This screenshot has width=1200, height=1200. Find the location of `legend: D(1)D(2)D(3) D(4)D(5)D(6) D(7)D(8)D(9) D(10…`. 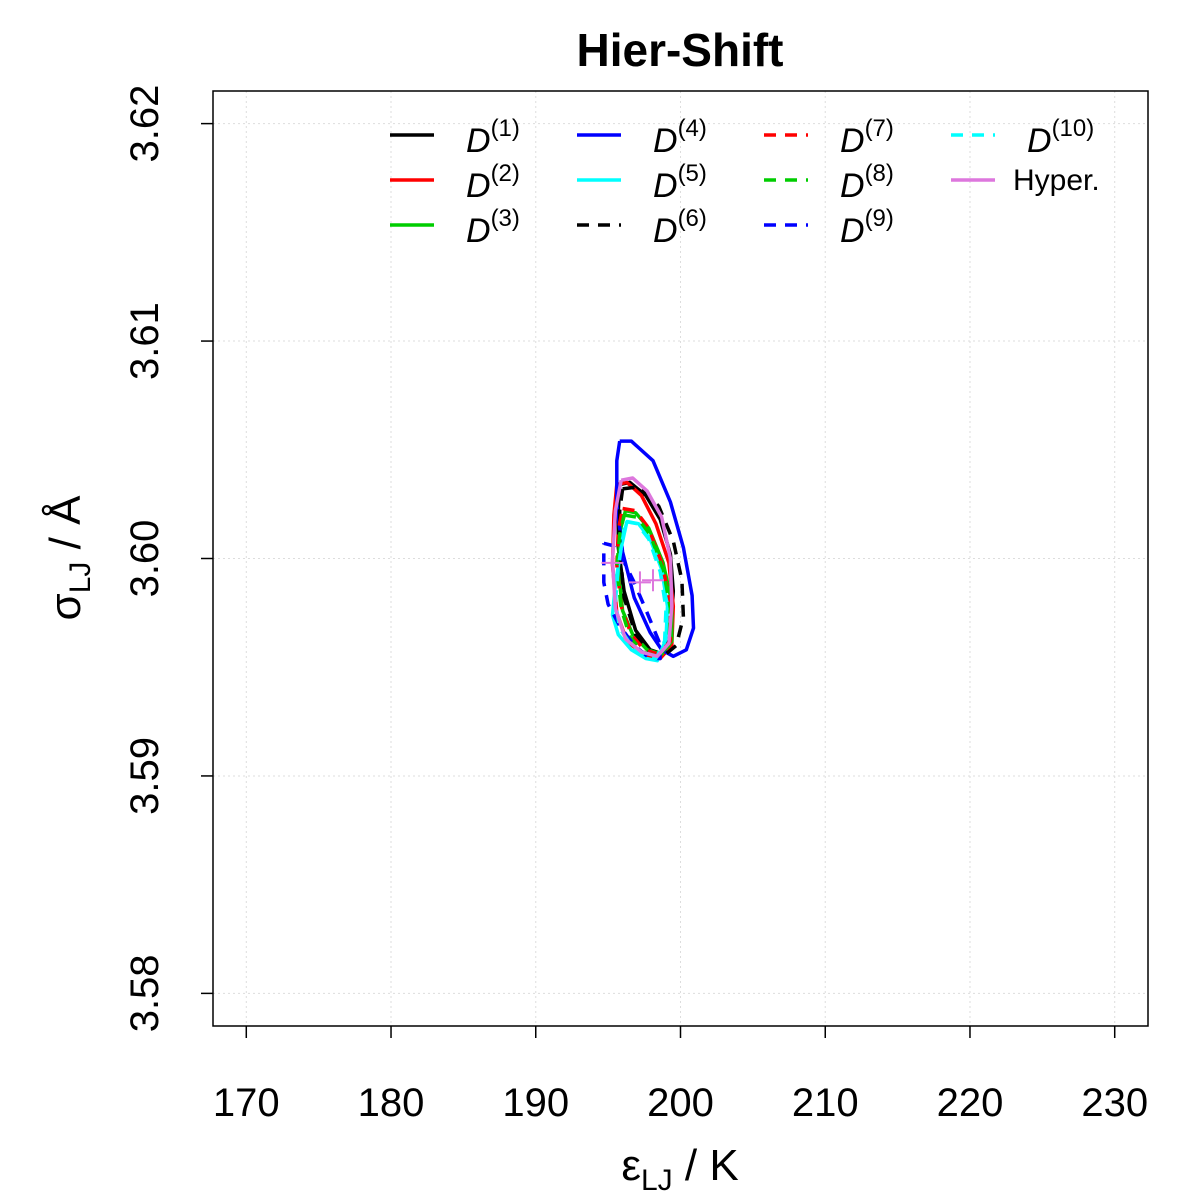

legend: D(1)D(2)D(3) D(4)D(5)D(6) D(7)D(8)D(9) D(10… is located at coordinates (745, 182).